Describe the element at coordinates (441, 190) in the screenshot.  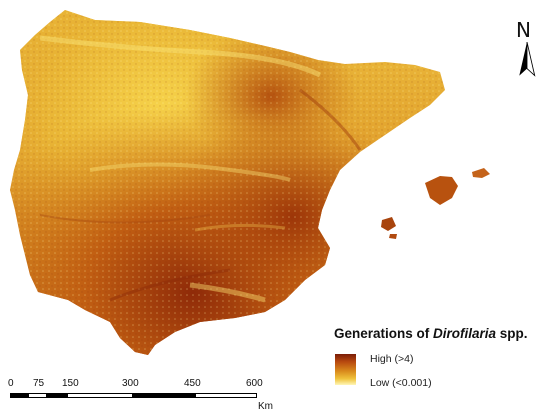
I see `island-mallorca` at that location.